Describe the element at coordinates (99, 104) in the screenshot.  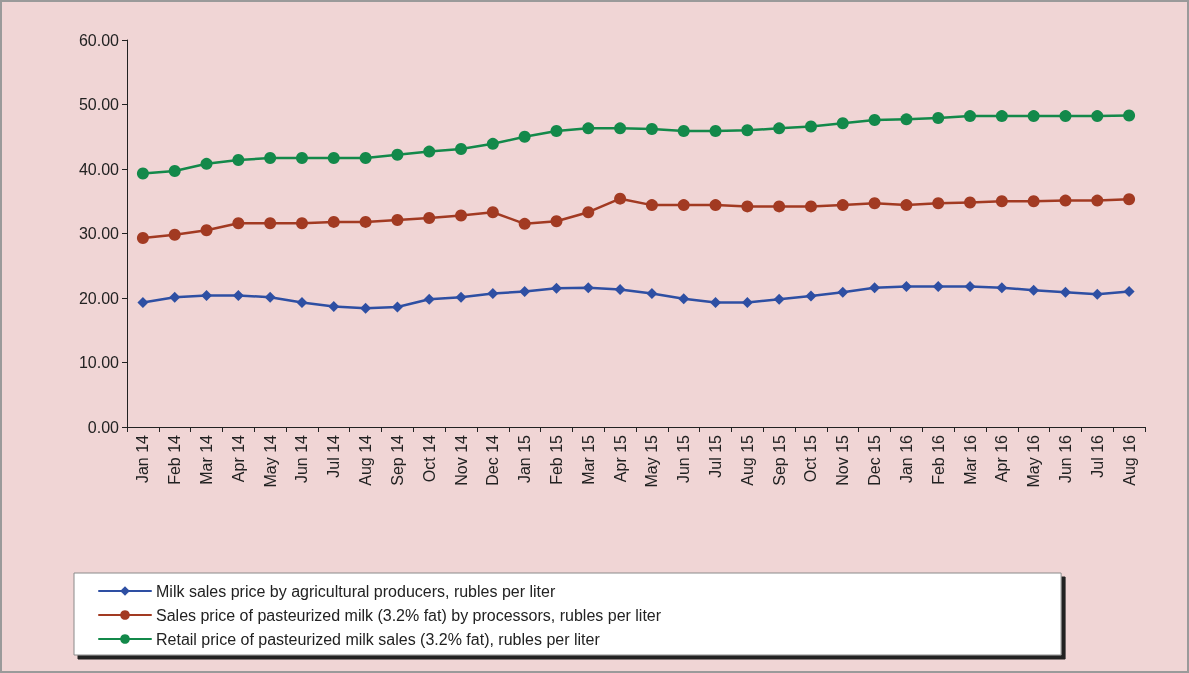
I see `y-tick-label: 50.00` at that location.